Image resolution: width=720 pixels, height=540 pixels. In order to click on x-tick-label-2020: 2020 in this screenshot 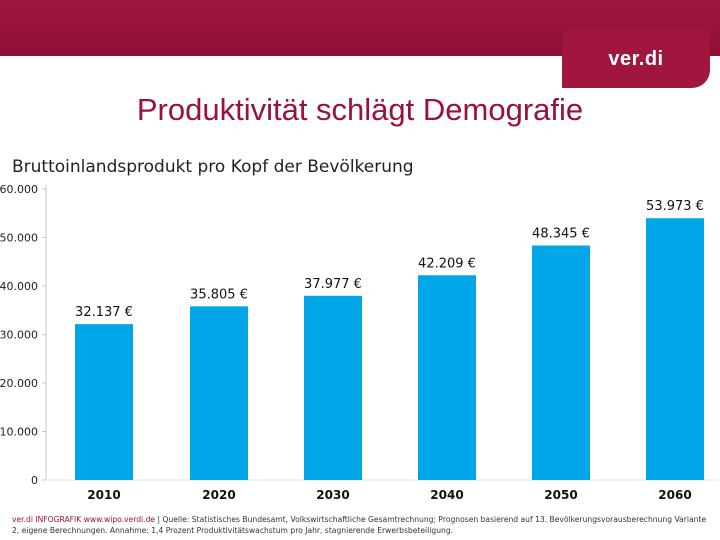, I will do `click(218, 495)`.